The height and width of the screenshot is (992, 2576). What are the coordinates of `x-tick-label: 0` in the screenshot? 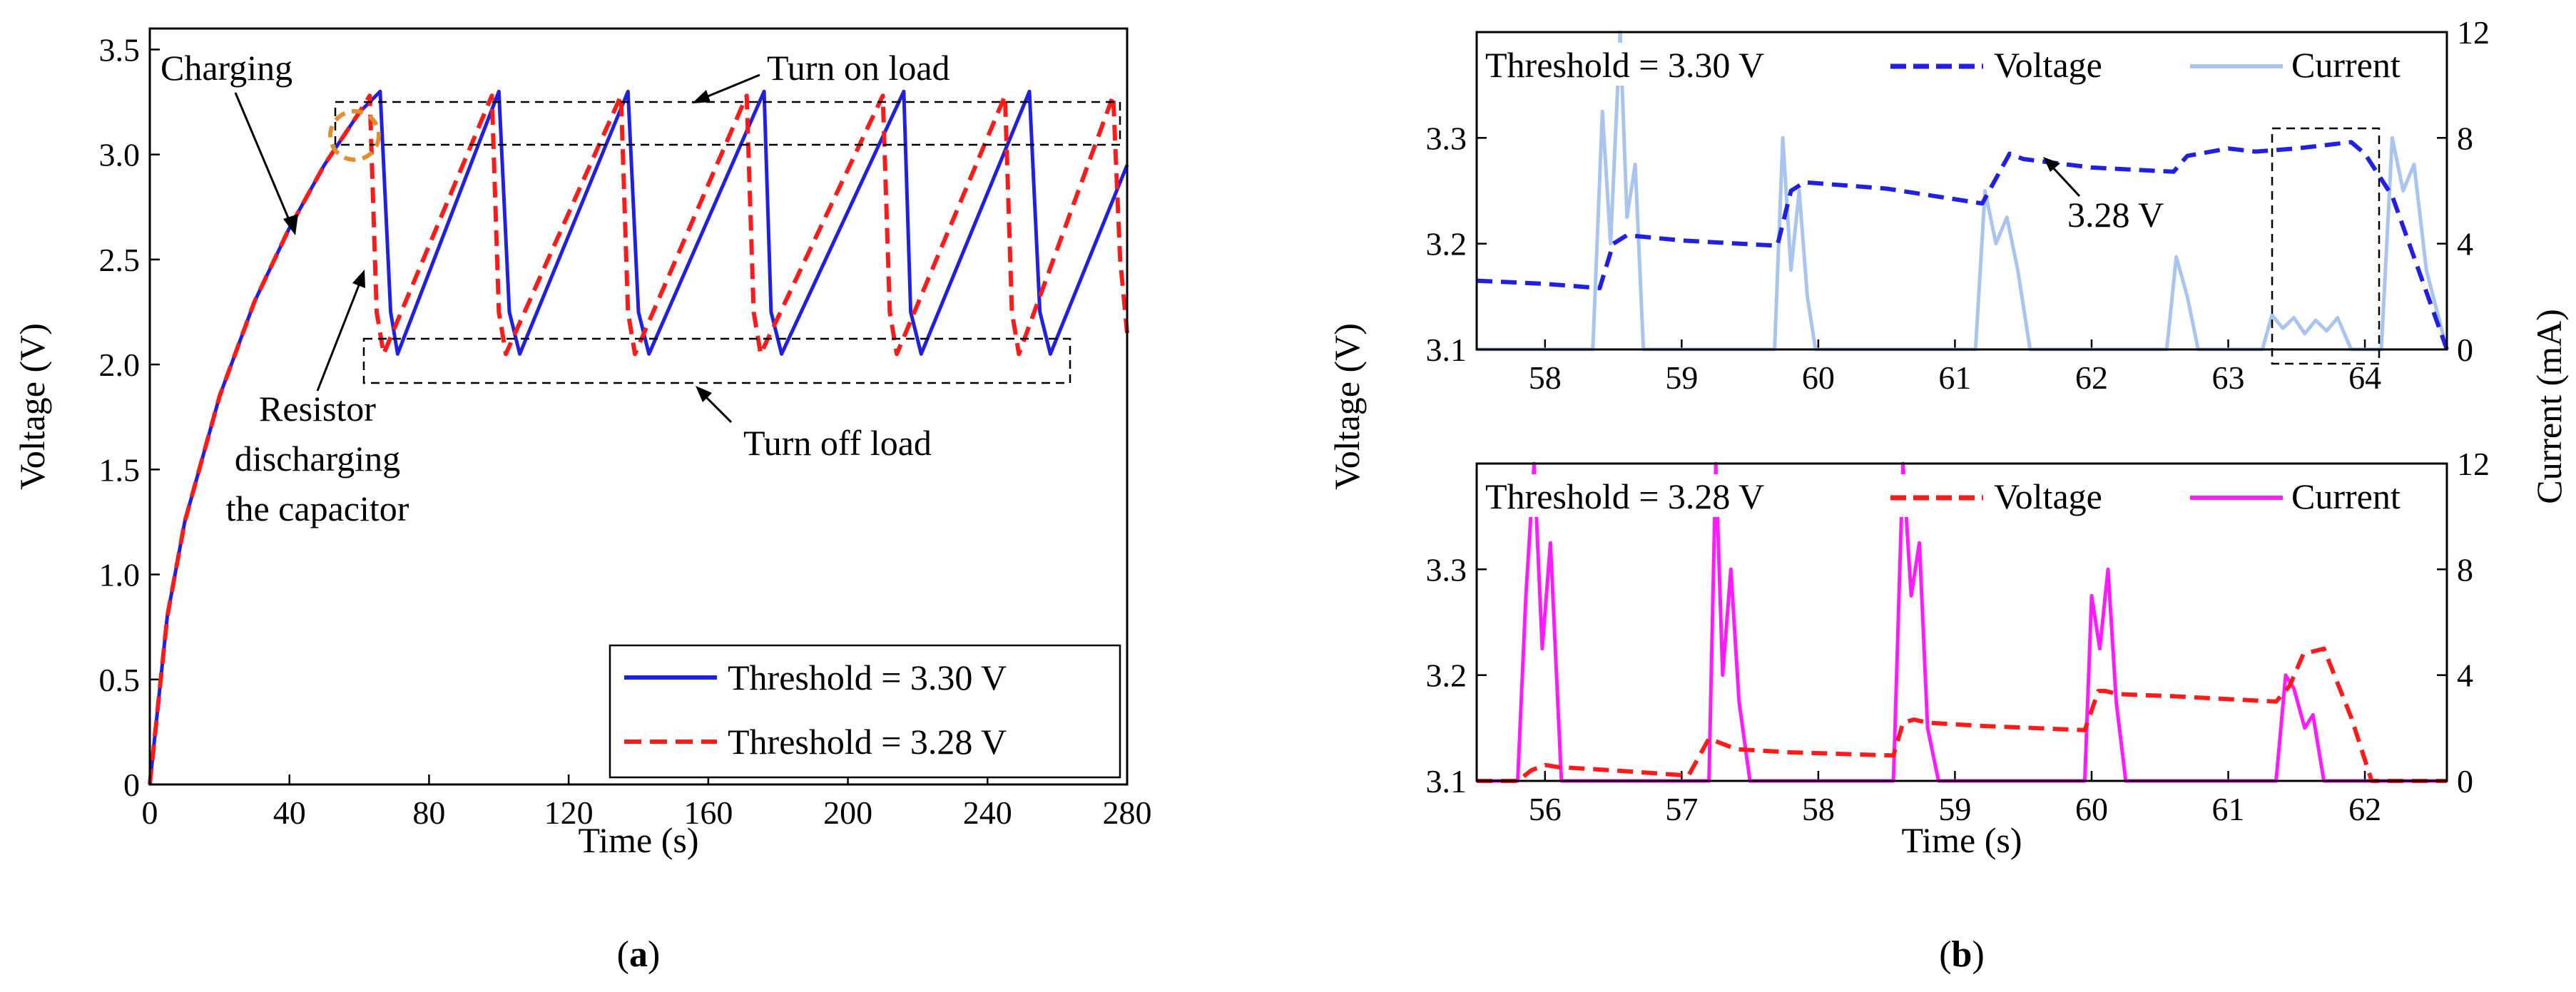 It's located at (150, 812).